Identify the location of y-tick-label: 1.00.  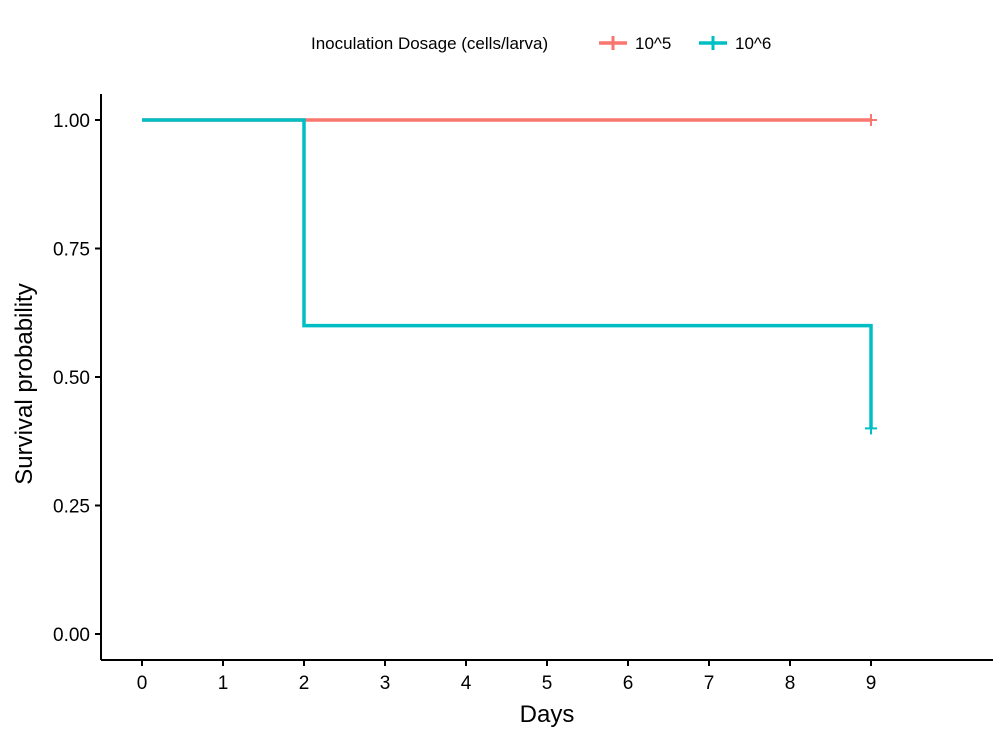
(71, 121).